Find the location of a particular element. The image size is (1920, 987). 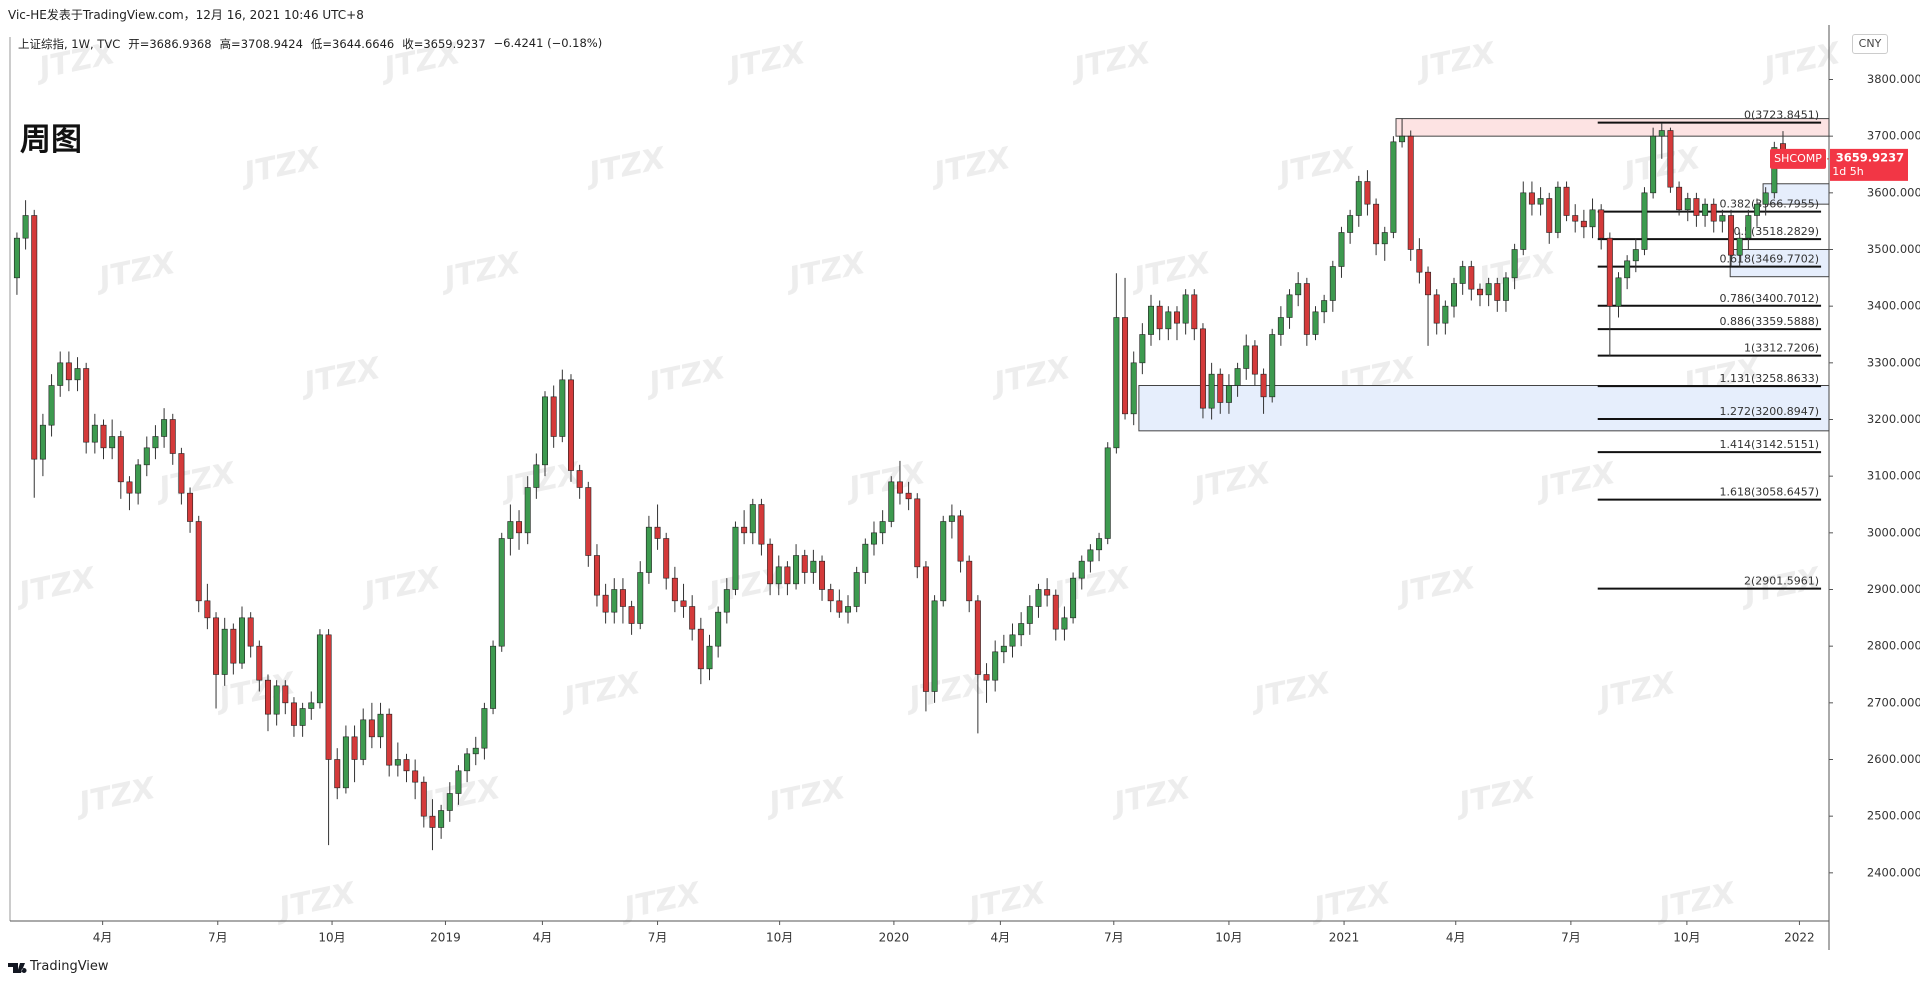

y-tick-label: 3500.0000 is located at coordinates (1893, 249).